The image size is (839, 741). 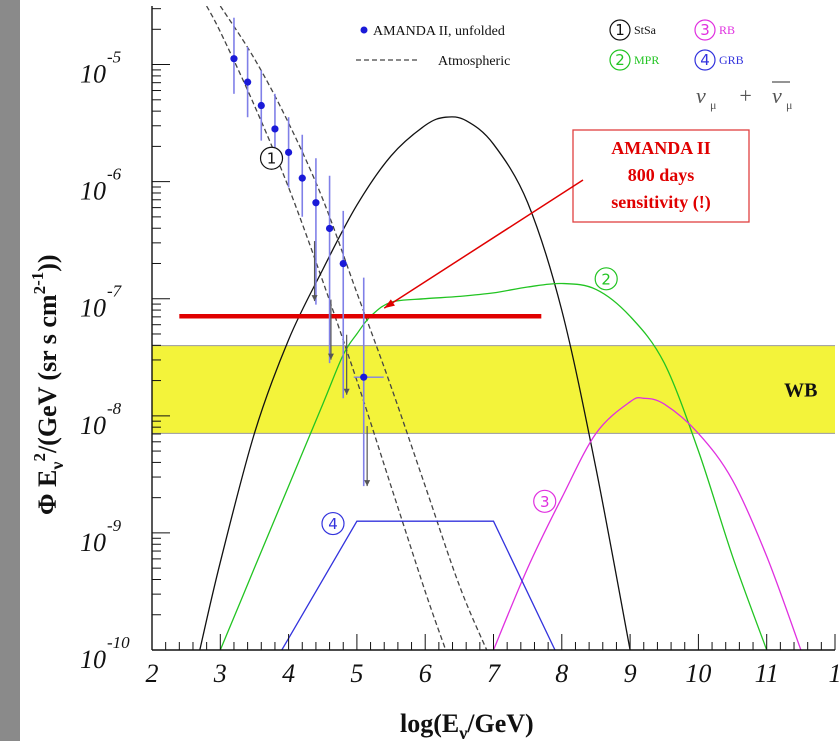 I want to click on legend-id-1: 1, so click(x=620, y=30).